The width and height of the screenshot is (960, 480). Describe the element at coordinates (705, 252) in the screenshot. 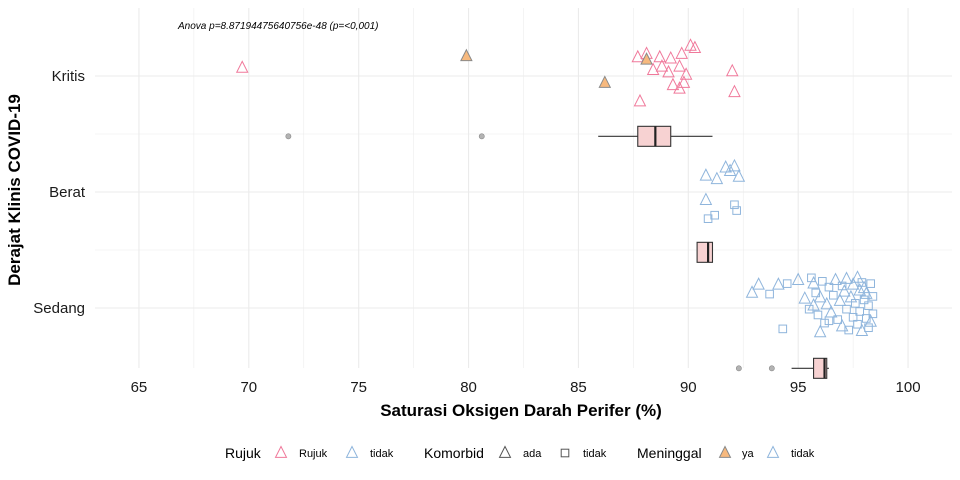

I see `box` at that location.